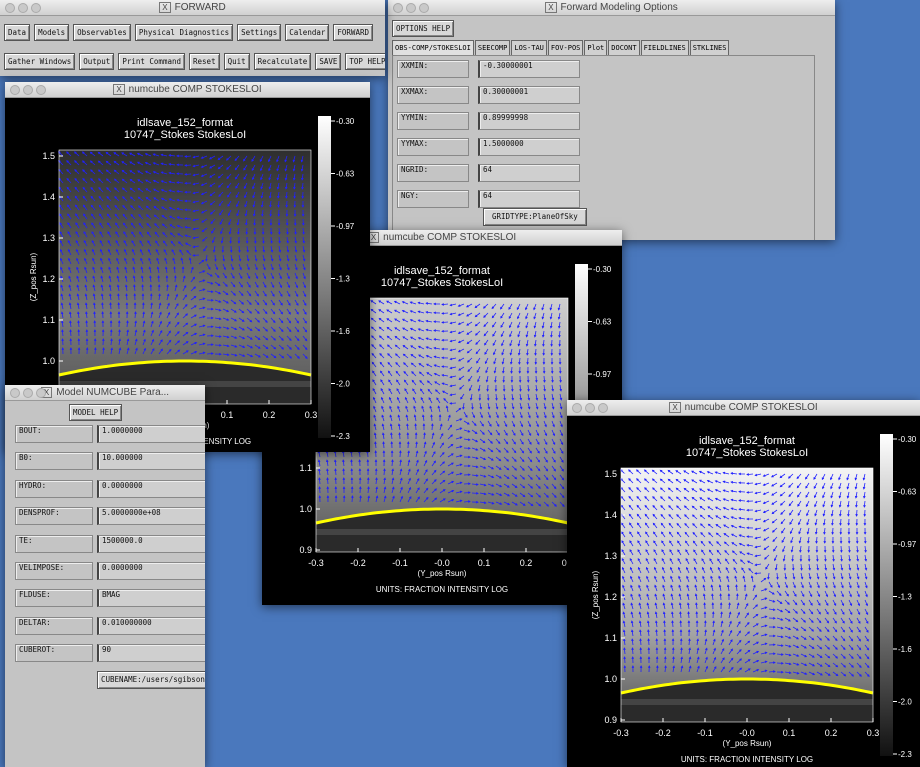 The image size is (920, 767). I want to click on x-tick-label: 0.1, so click(227, 415).